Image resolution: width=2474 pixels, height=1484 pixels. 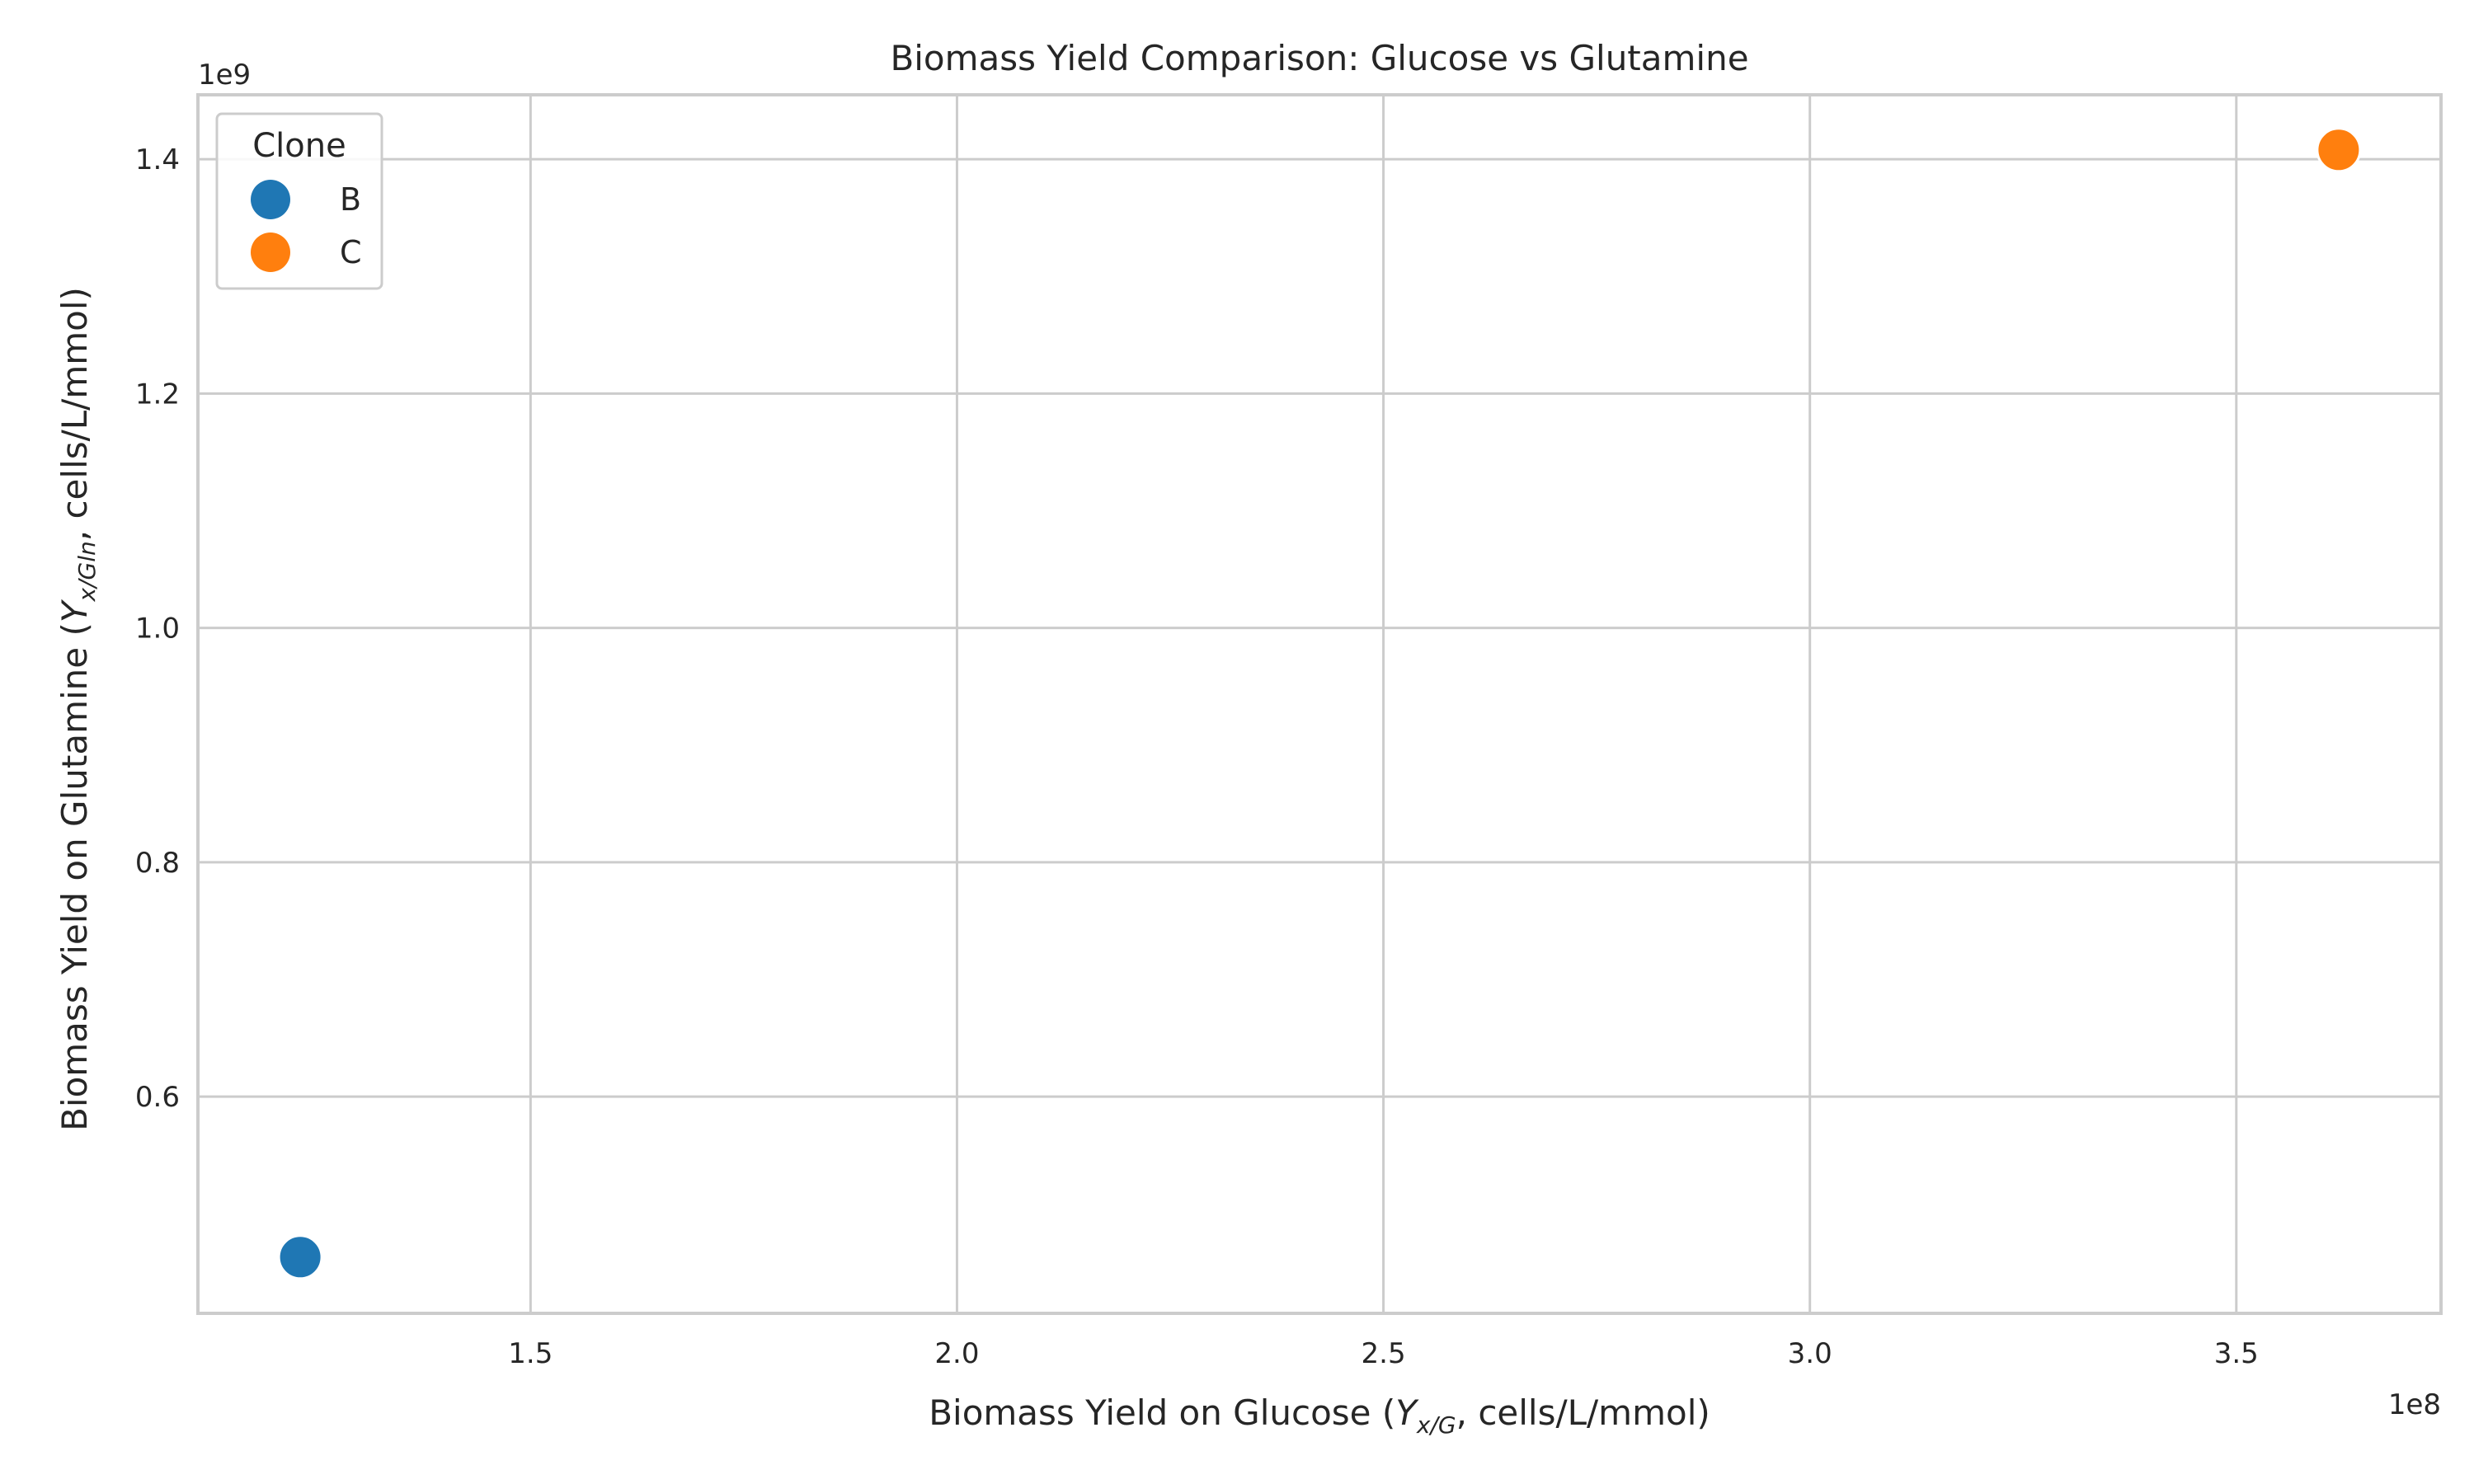 I want to click on y-tick-label: 1.0, so click(x=157, y=629).